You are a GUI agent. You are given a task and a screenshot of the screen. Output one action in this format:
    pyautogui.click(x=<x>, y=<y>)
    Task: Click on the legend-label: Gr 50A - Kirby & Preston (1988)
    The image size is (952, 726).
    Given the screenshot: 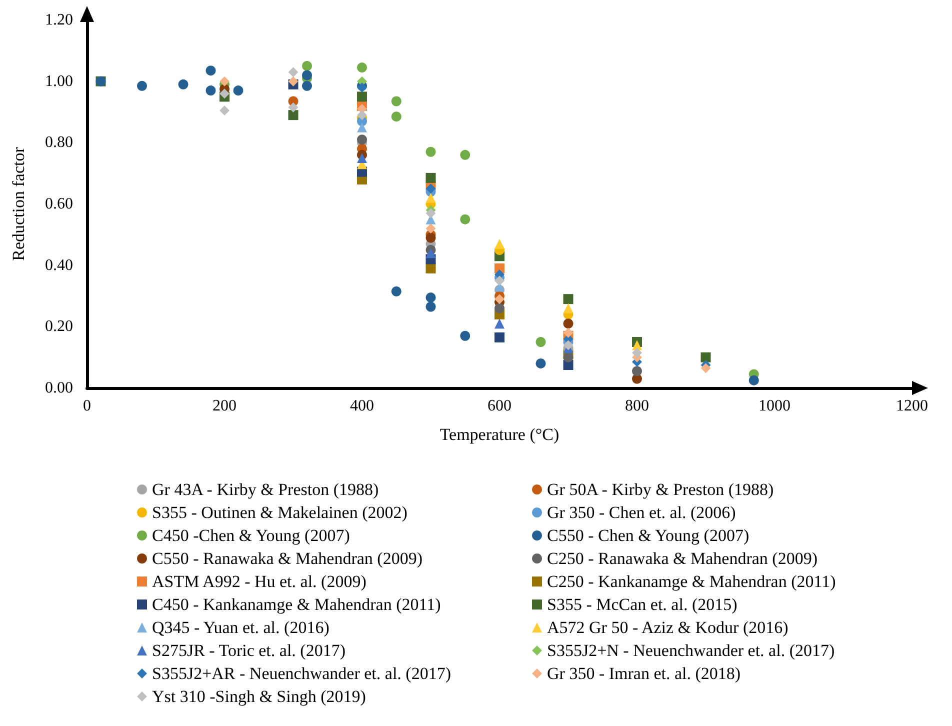 What is the action you would take?
    pyautogui.click(x=660, y=489)
    